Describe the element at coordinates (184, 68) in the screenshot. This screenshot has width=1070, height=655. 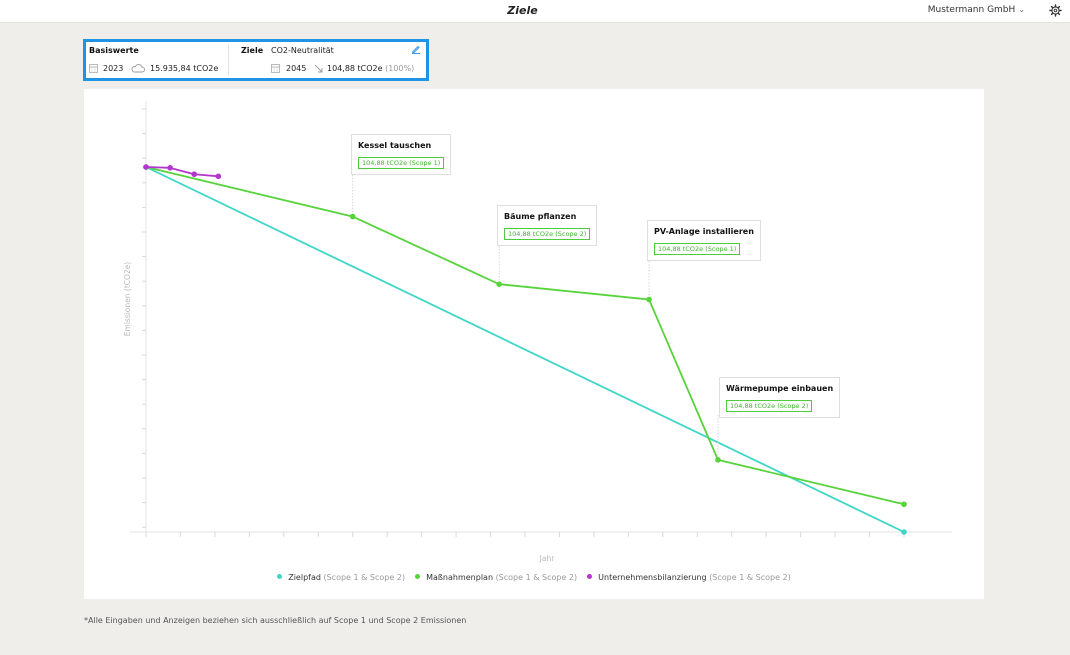
I see `baseline-value: 15.935,84 tCO2e` at that location.